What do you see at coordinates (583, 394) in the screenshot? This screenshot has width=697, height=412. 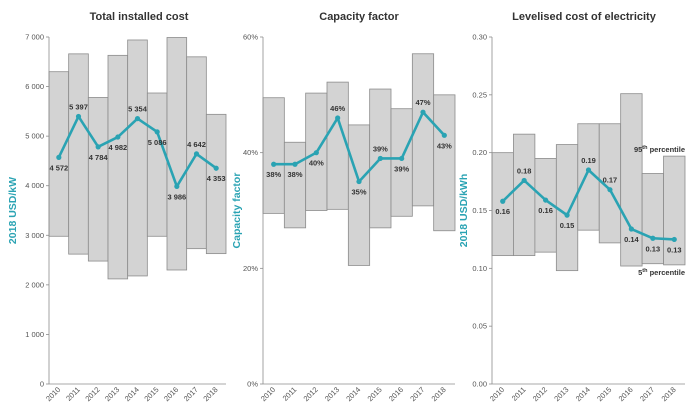 I see `x-tick-label: 2014` at bounding box center [583, 394].